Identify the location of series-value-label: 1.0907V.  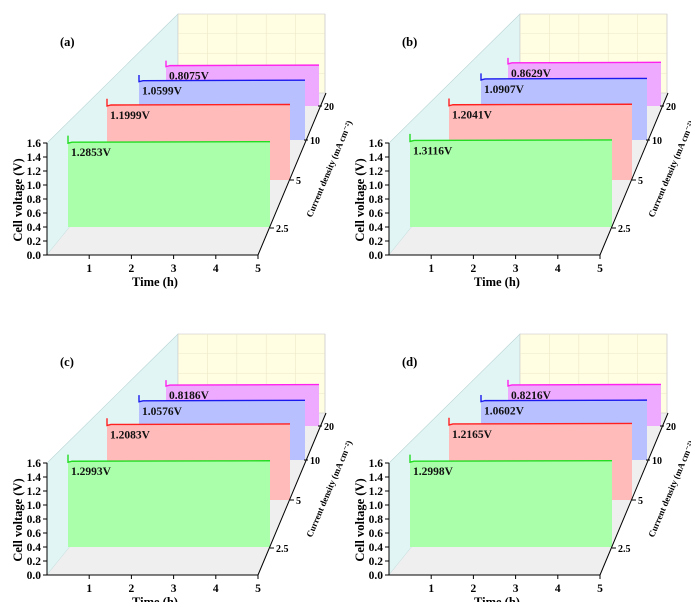
(504, 90).